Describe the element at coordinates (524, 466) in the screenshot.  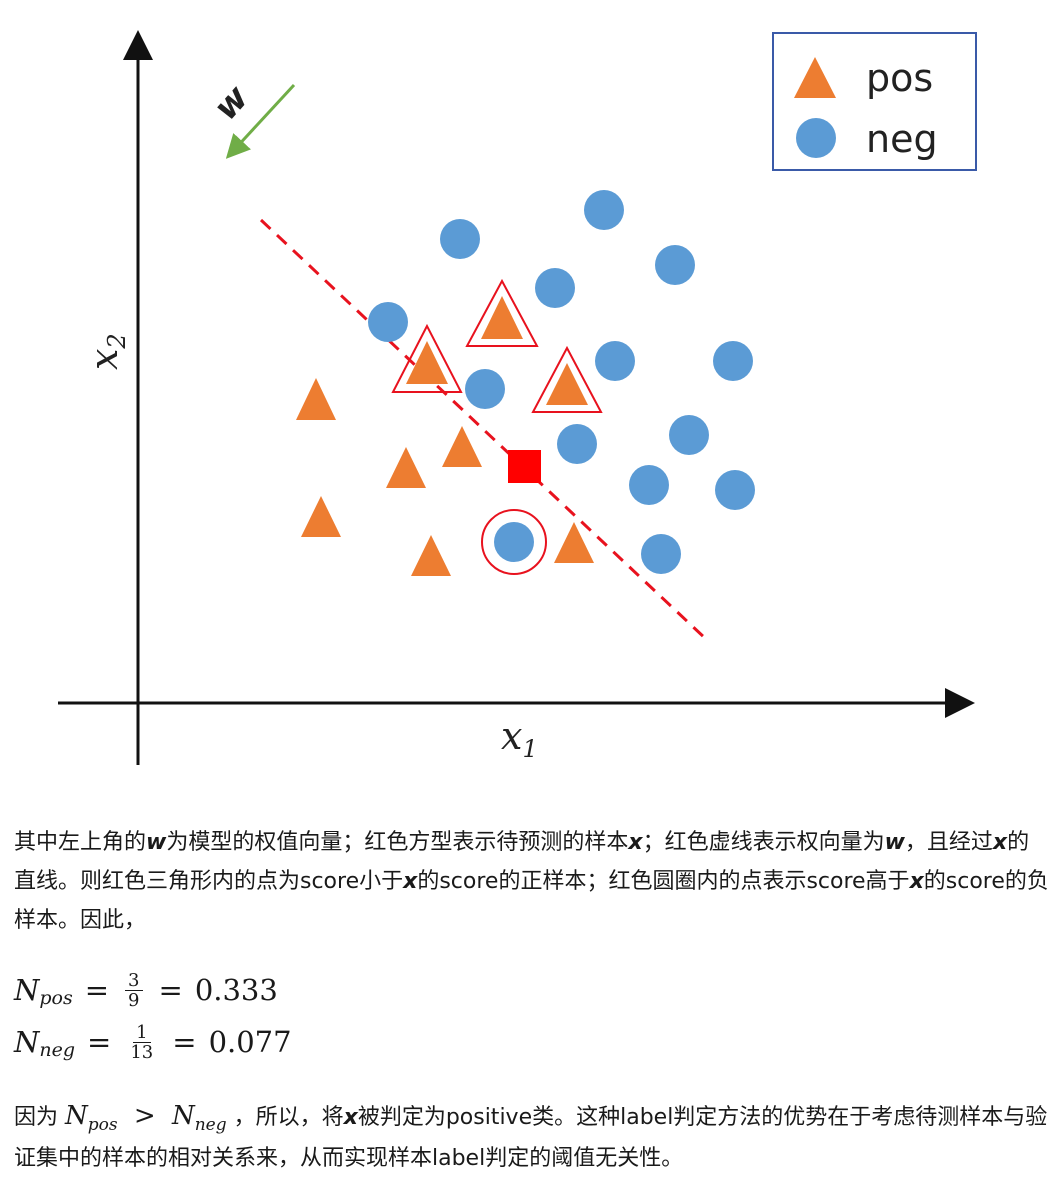
I see `query-sample-square` at that location.